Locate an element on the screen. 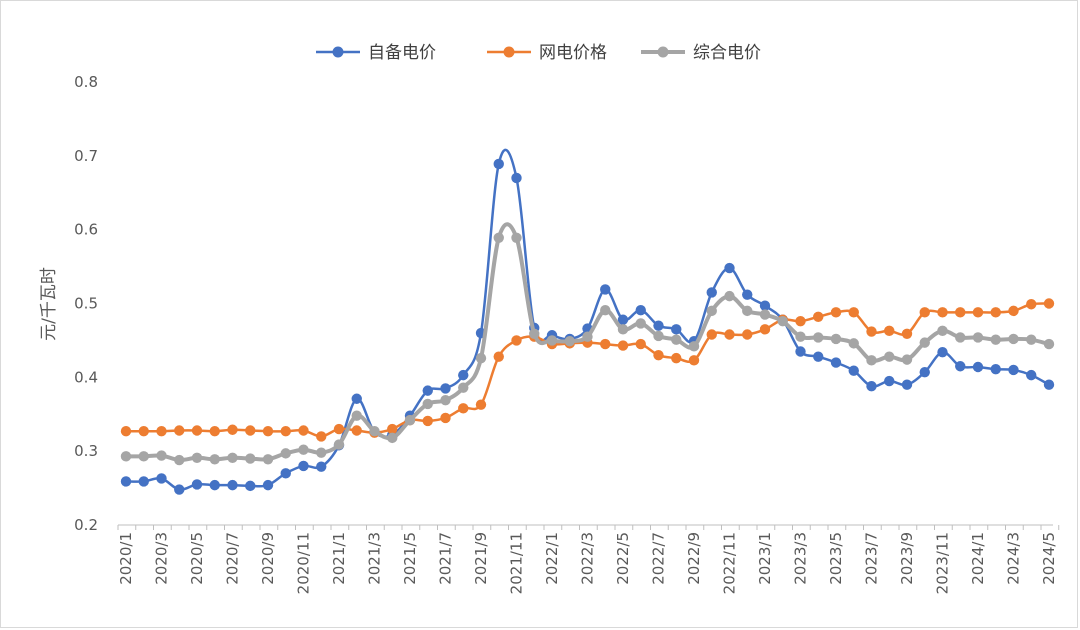  x-tick-label: 2022/7 is located at coordinates (659, 558).